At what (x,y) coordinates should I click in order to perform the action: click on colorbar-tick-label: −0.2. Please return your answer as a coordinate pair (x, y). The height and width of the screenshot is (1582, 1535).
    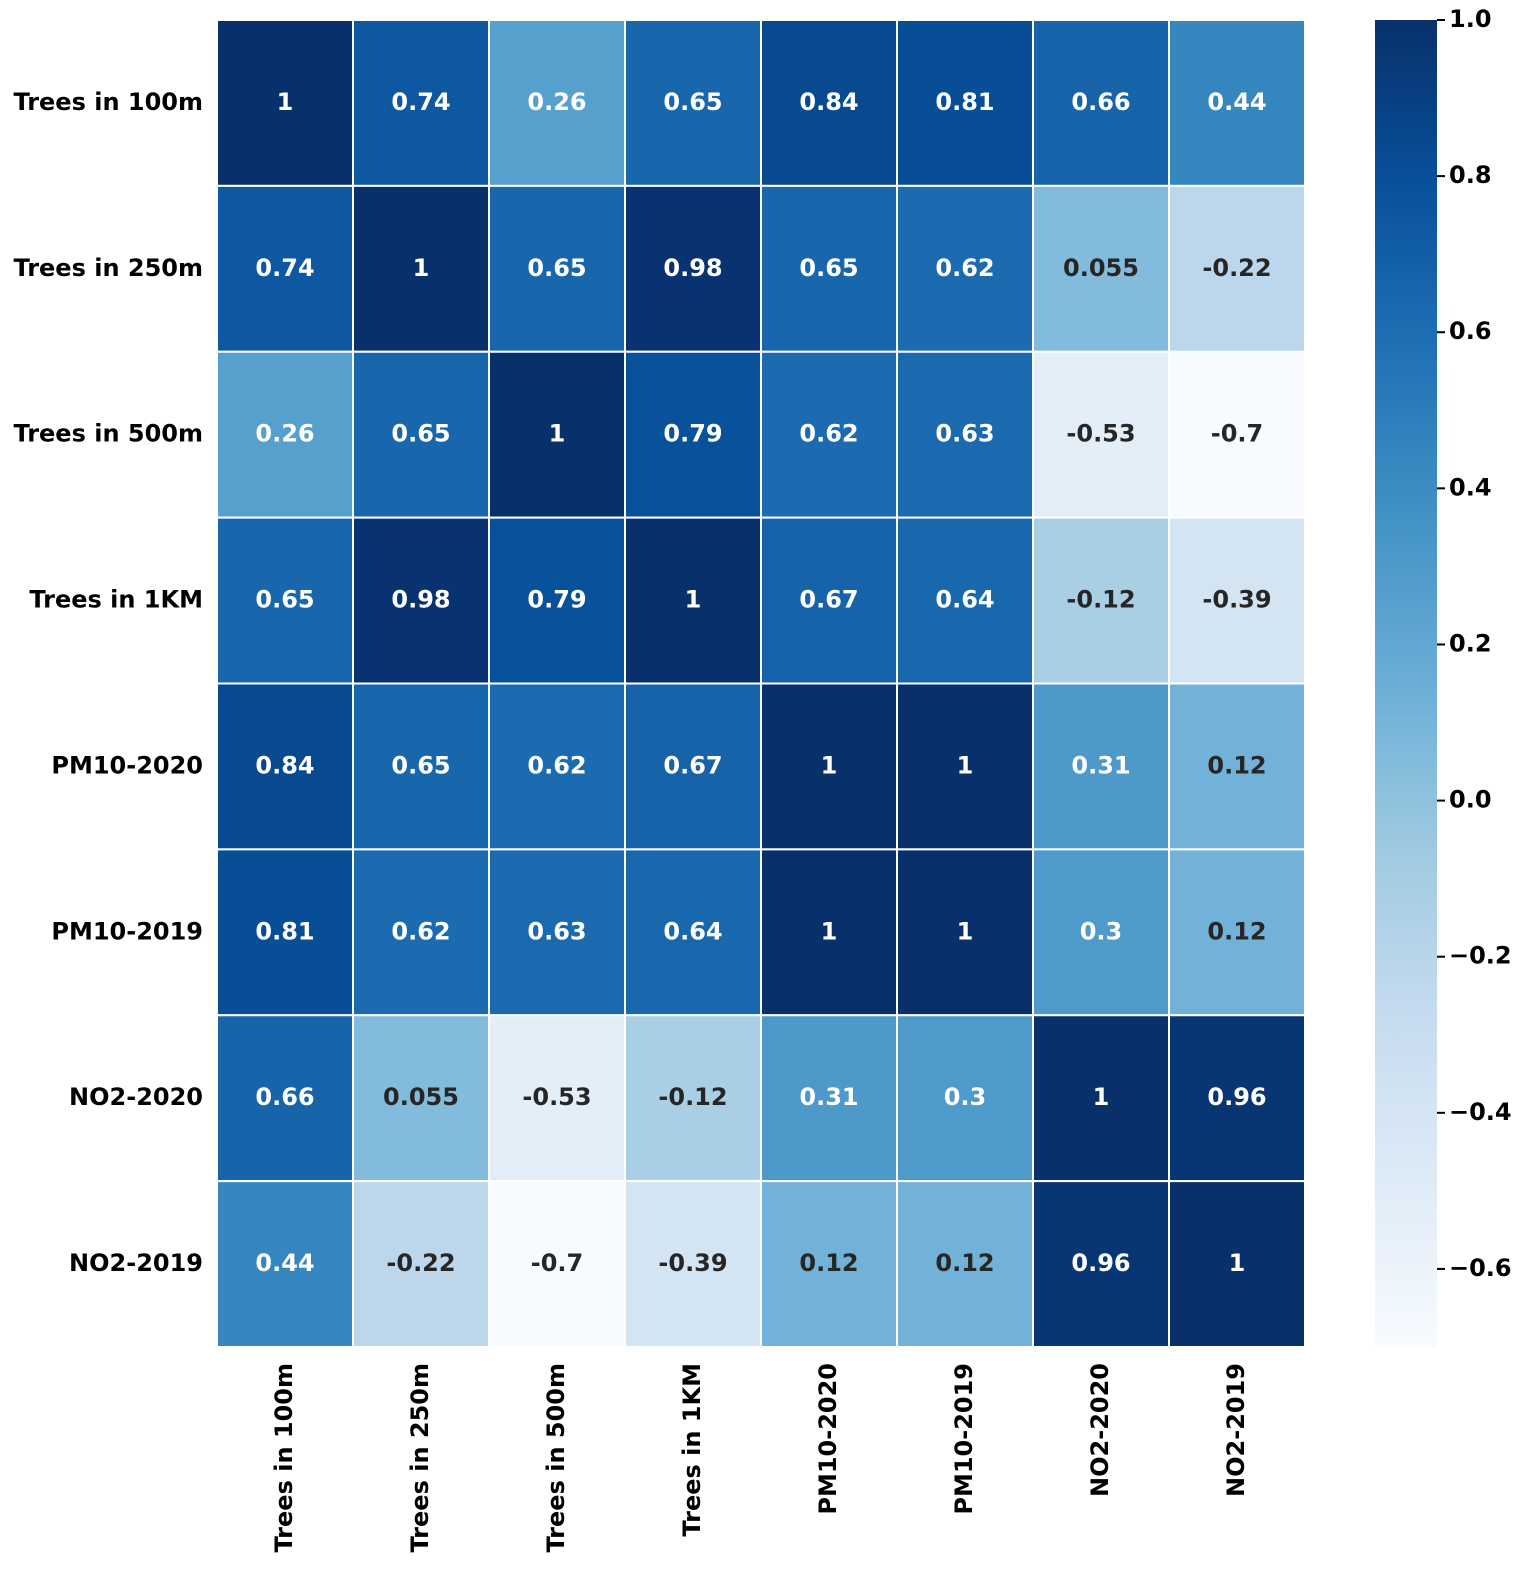
    Looking at the image, I should click on (1480, 956).